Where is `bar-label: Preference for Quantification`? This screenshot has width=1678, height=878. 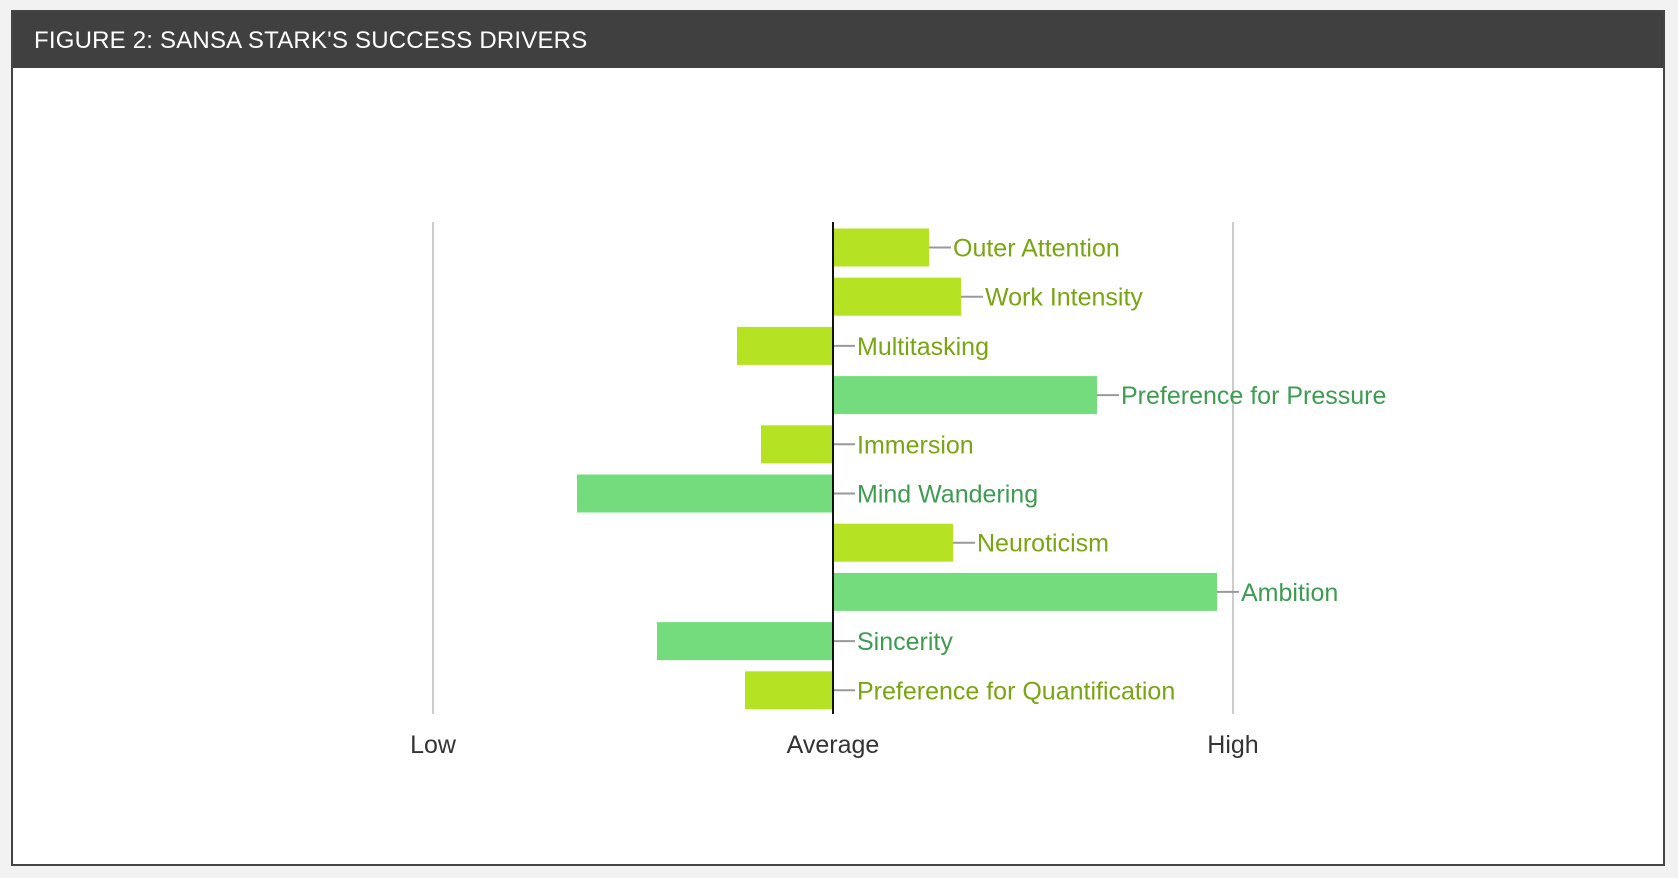
bar-label: Preference for Quantification is located at coordinates (1016, 691).